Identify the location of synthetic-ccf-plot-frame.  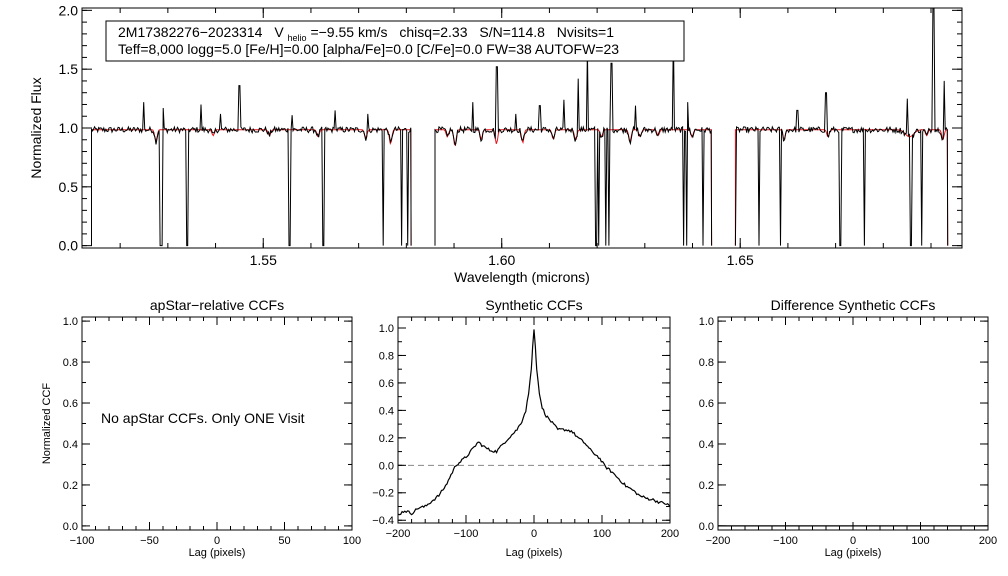
(534, 420).